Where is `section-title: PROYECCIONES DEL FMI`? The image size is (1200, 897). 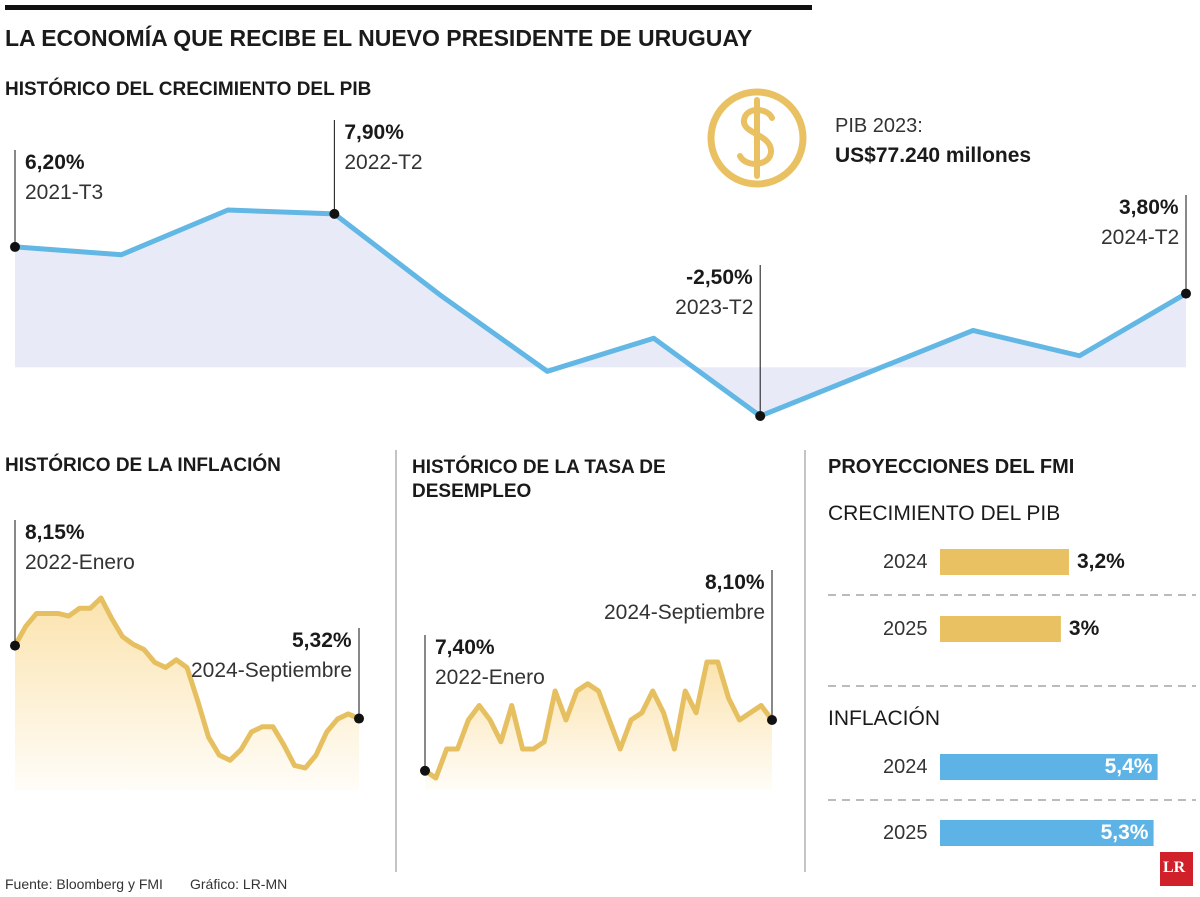
section-title: PROYECCIONES DEL FMI is located at coordinates (951, 467).